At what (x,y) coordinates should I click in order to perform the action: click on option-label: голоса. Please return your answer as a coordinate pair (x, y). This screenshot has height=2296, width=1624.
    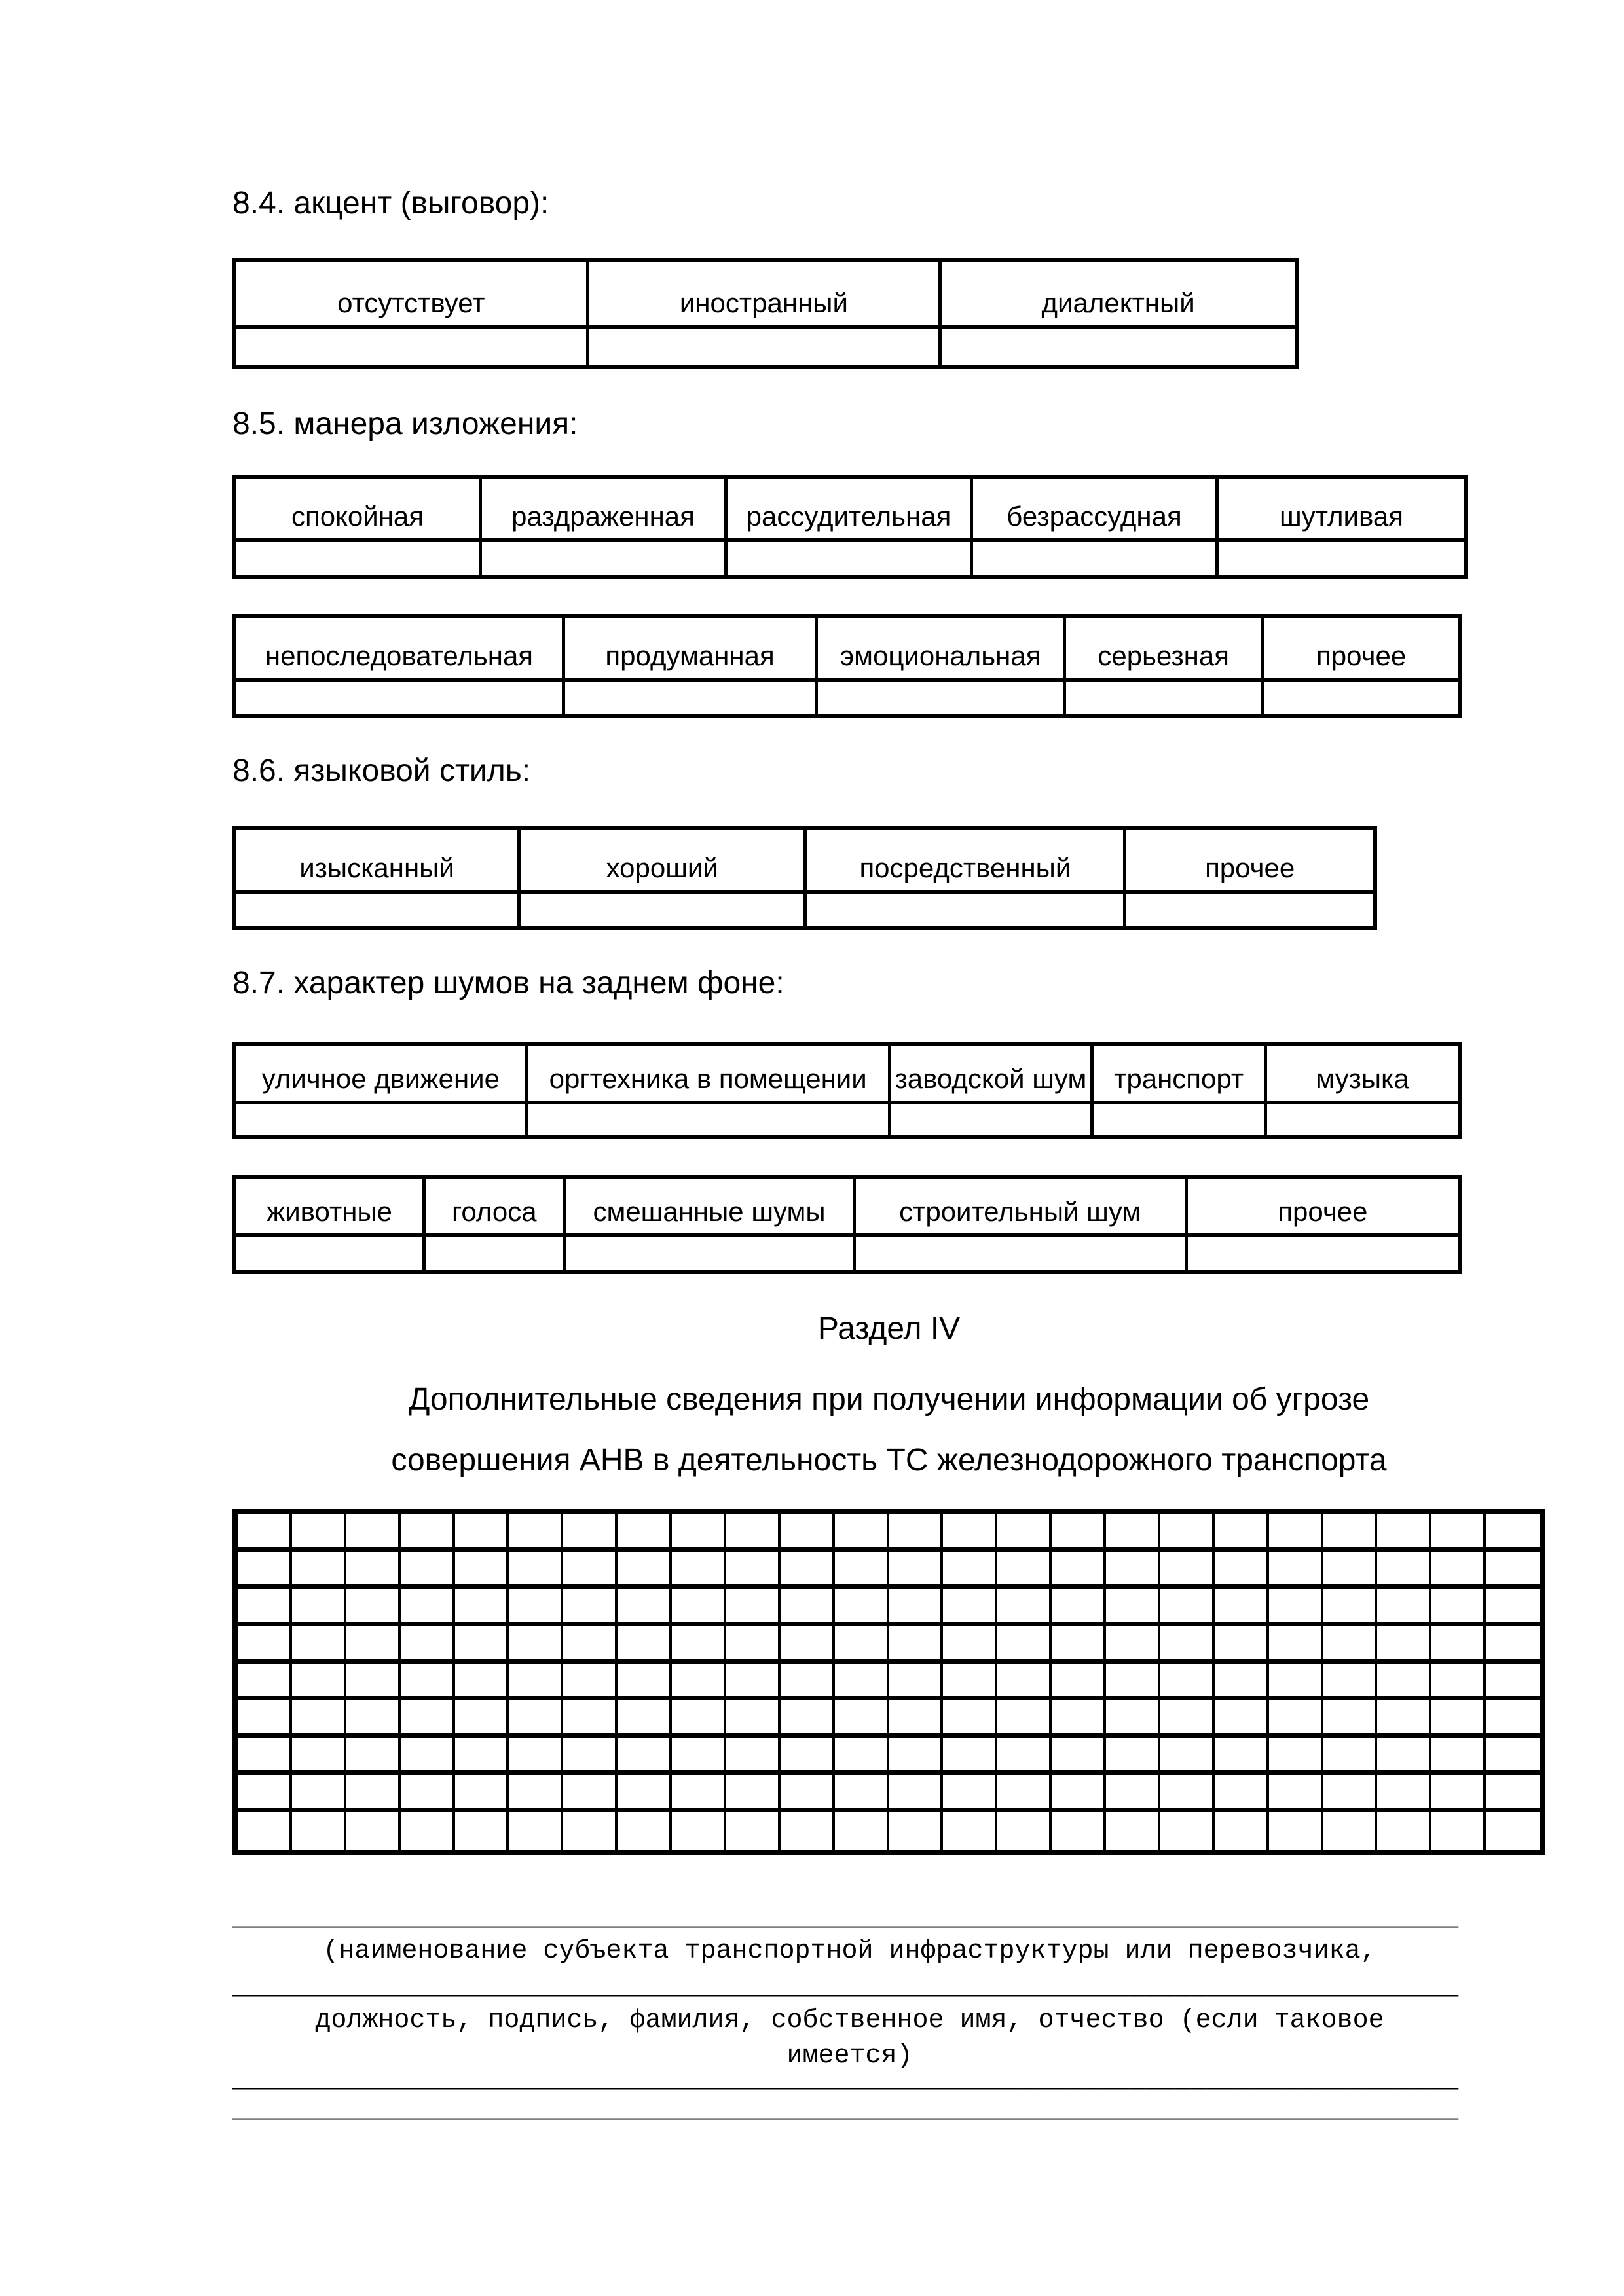
    Looking at the image, I should click on (494, 1208).